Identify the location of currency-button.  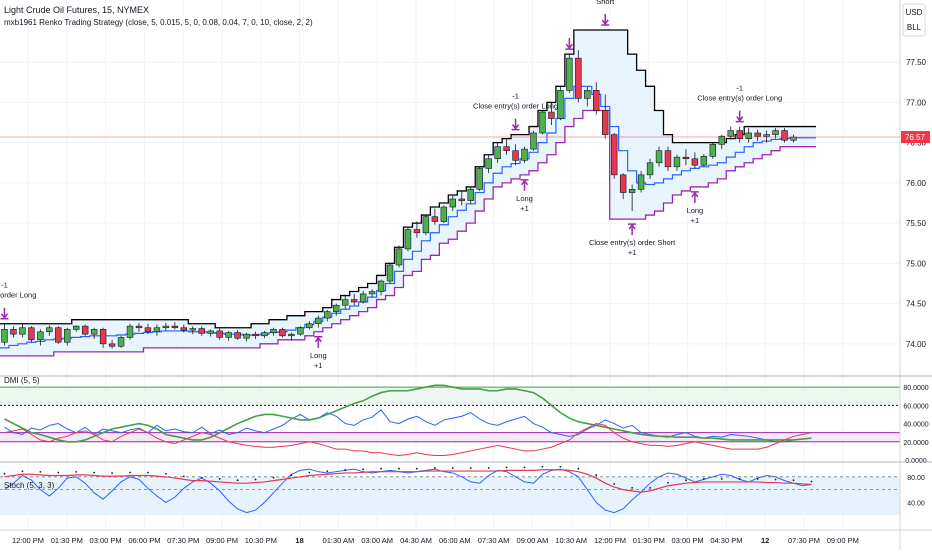
(914, 20).